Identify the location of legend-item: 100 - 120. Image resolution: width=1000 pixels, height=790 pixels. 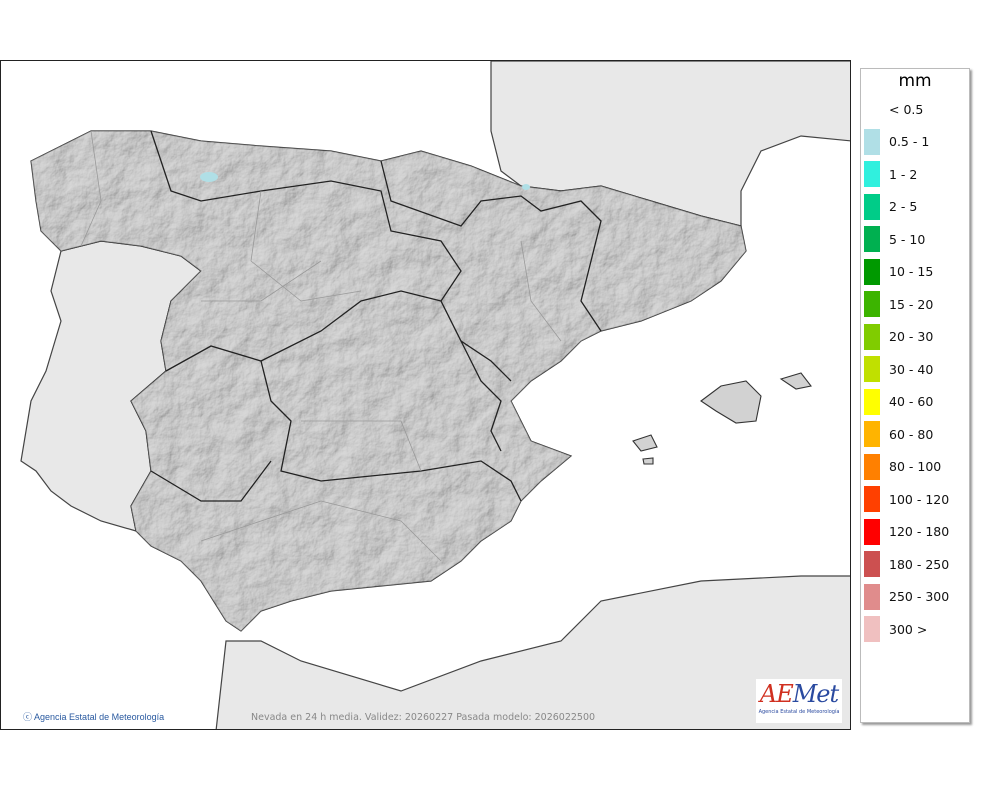
(906, 499).